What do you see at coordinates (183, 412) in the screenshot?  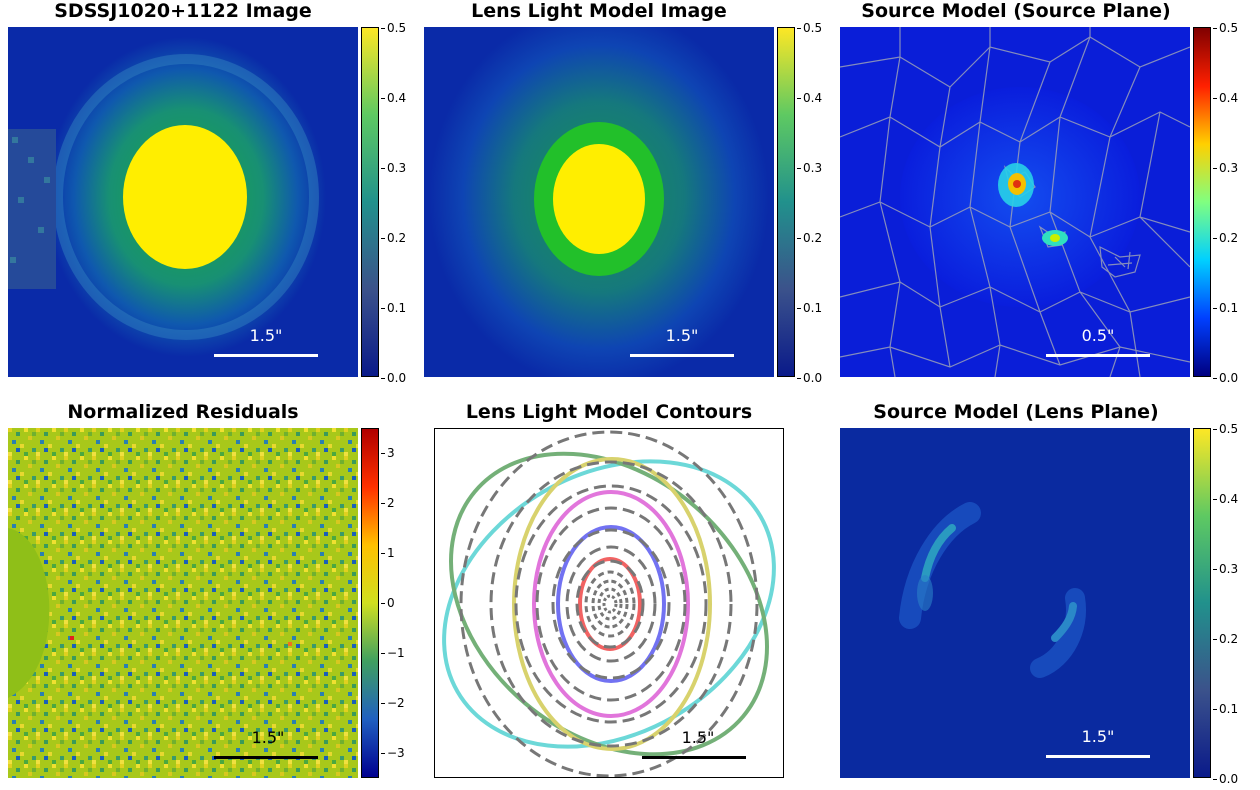 I see `panel-title-normalized-residuals: Normalized Residuals` at bounding box center [183, 412].